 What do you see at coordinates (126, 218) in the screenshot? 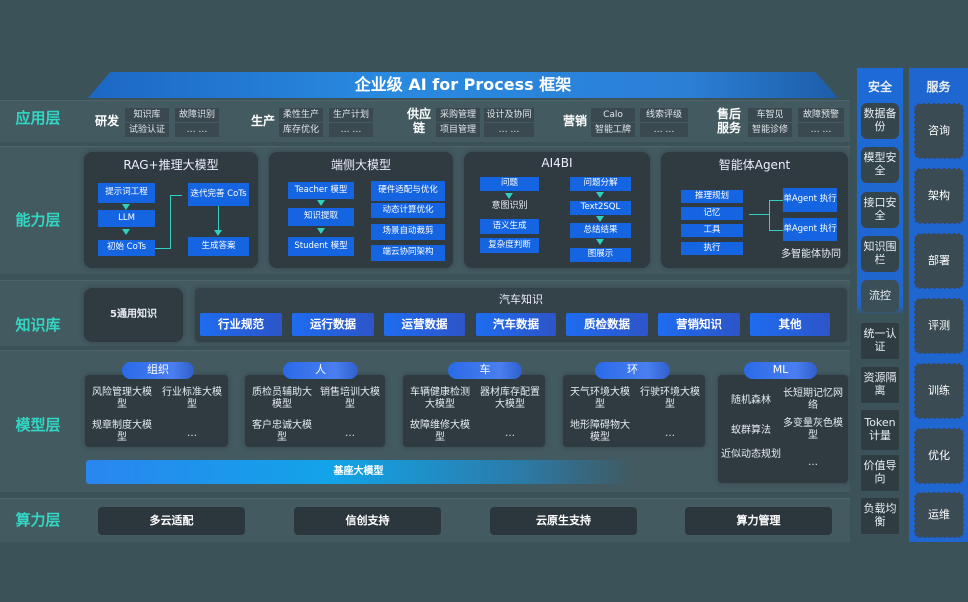
I see `rag-step: LLM` at bounding box center [126, 218].